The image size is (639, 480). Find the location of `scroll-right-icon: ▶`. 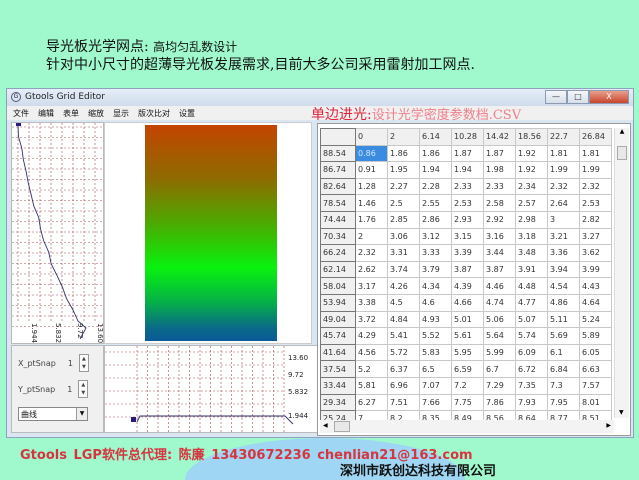

scroll-right-icon: ▶ is located at coordinates (608, 425).